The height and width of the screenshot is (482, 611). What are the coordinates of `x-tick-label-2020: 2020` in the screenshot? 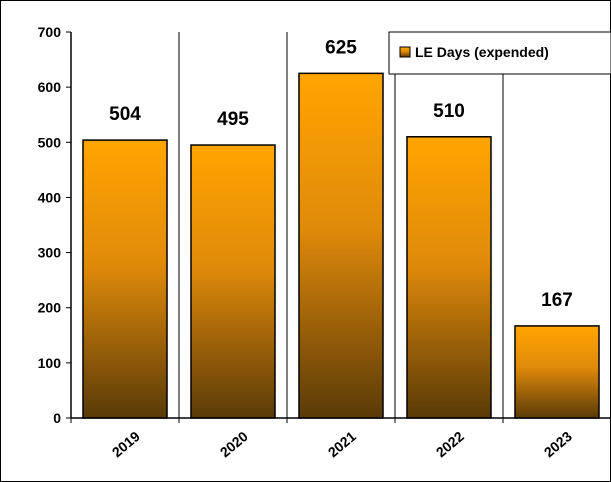 It's located at (234, 444).